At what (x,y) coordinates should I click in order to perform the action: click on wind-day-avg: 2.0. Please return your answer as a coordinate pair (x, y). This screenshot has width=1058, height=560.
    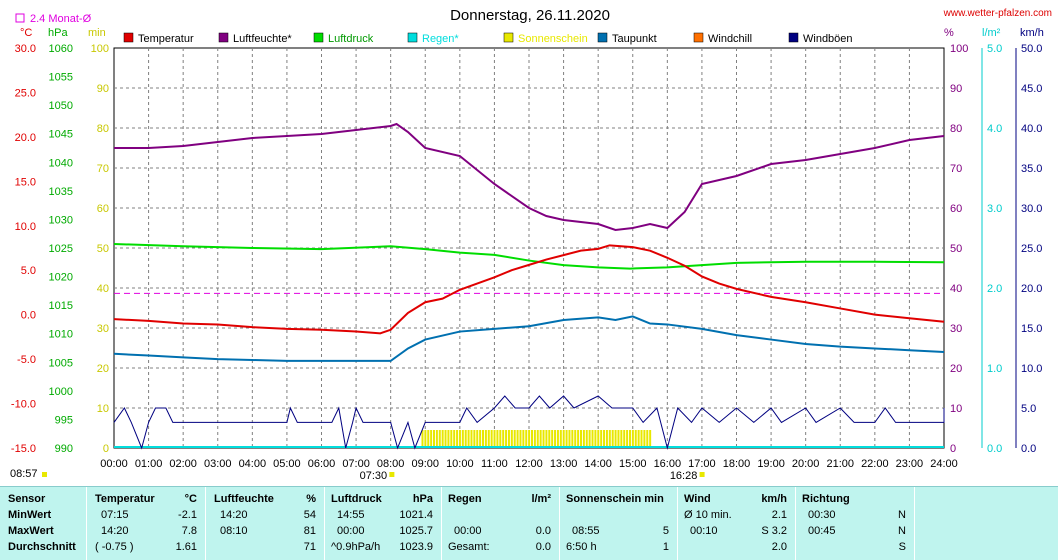
    Looking at the image, I should click on (779, 547).